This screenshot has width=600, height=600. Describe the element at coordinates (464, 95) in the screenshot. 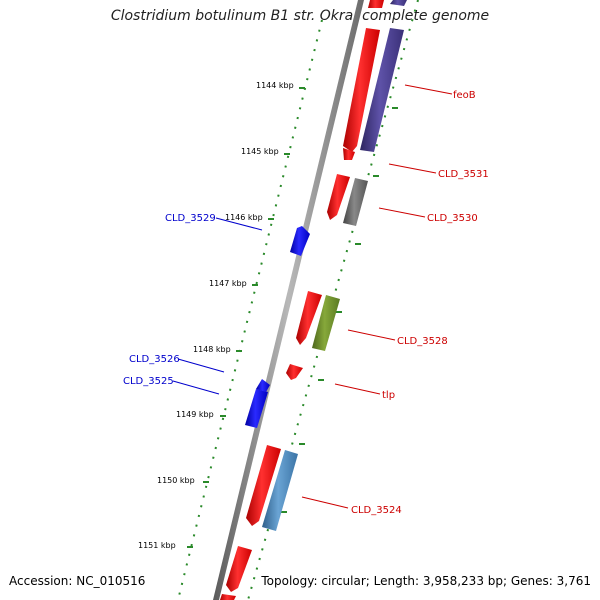

I see `label-feoB: feoB` at that location.